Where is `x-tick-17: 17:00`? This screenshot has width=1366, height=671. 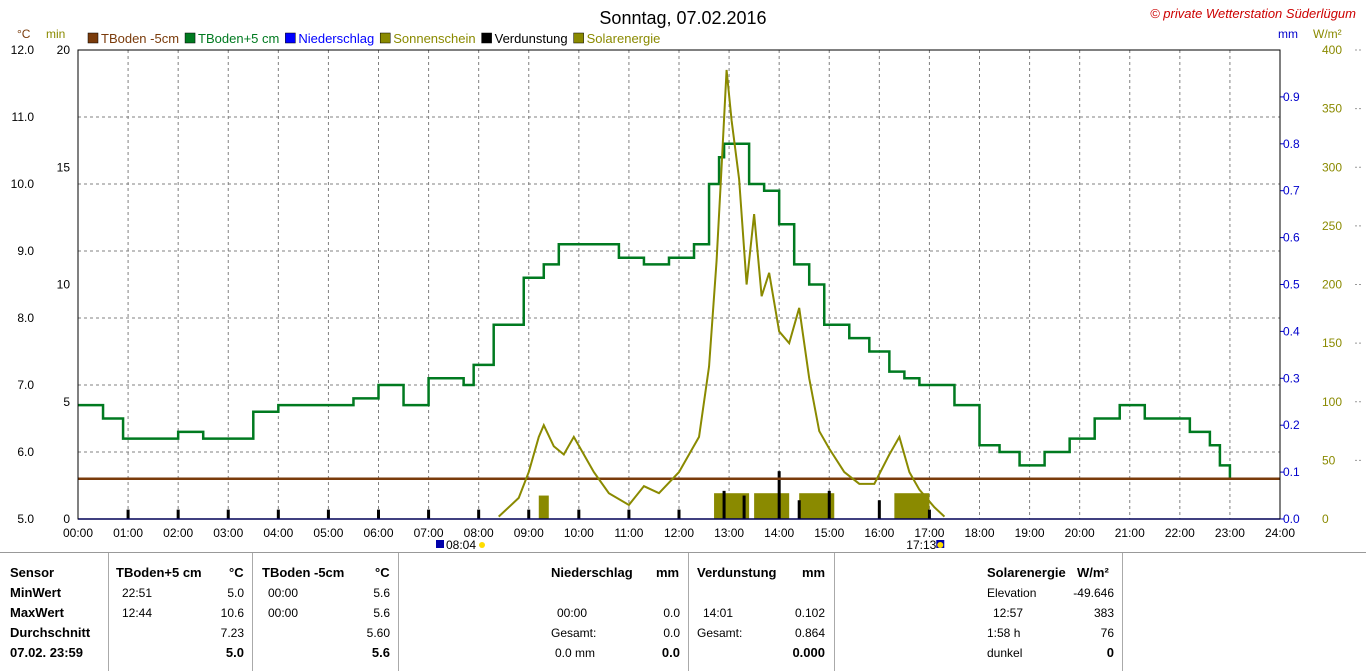
x-tick-17: 17:00 is located at coordinates (929, 533).